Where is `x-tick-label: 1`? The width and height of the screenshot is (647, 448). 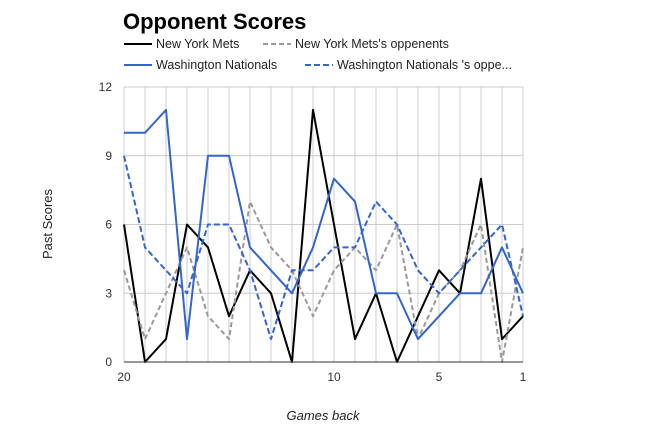 x-tick-label: 1 is located at coordinates (523, 377).